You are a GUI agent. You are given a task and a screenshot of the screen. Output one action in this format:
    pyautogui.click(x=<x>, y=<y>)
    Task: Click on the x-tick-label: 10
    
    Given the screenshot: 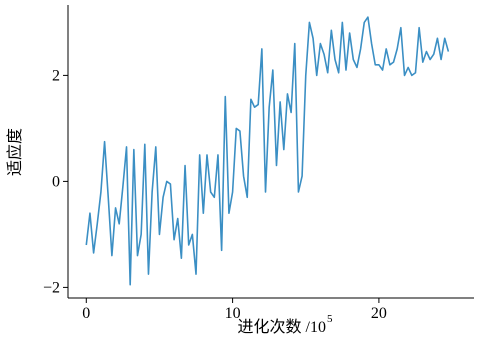 What is the action you would take?
    pyautogui.click(x=233, y=313)
    